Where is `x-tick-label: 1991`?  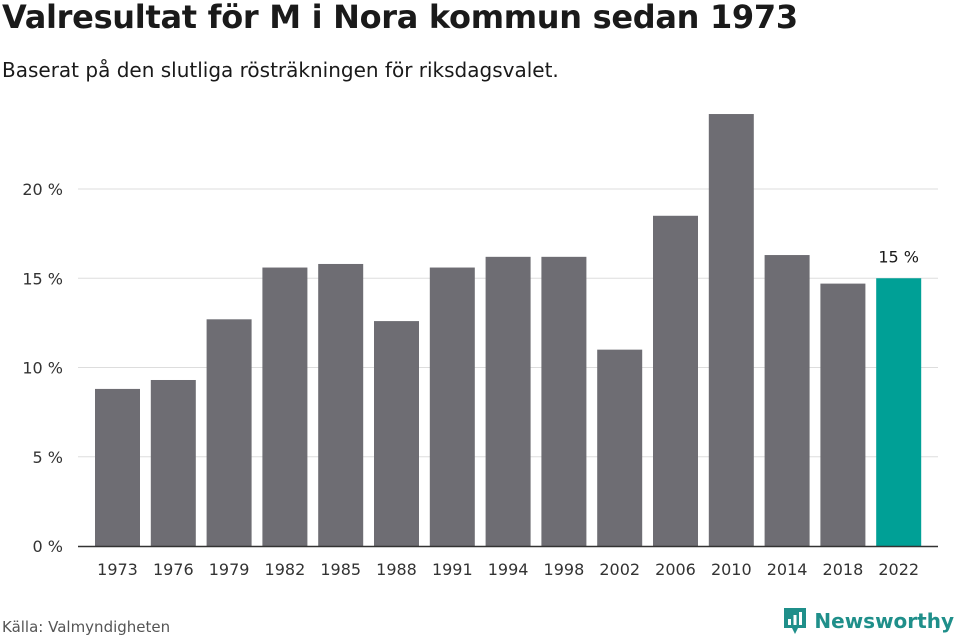 x-tick-label: 1991 is located at coordinates (452, 569).